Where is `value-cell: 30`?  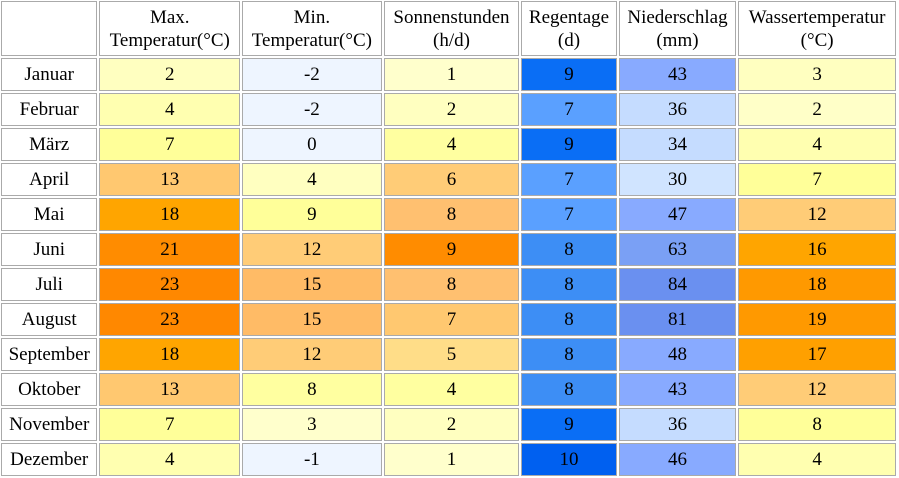 value-cell: 30 is located at coordinates (677, 179).